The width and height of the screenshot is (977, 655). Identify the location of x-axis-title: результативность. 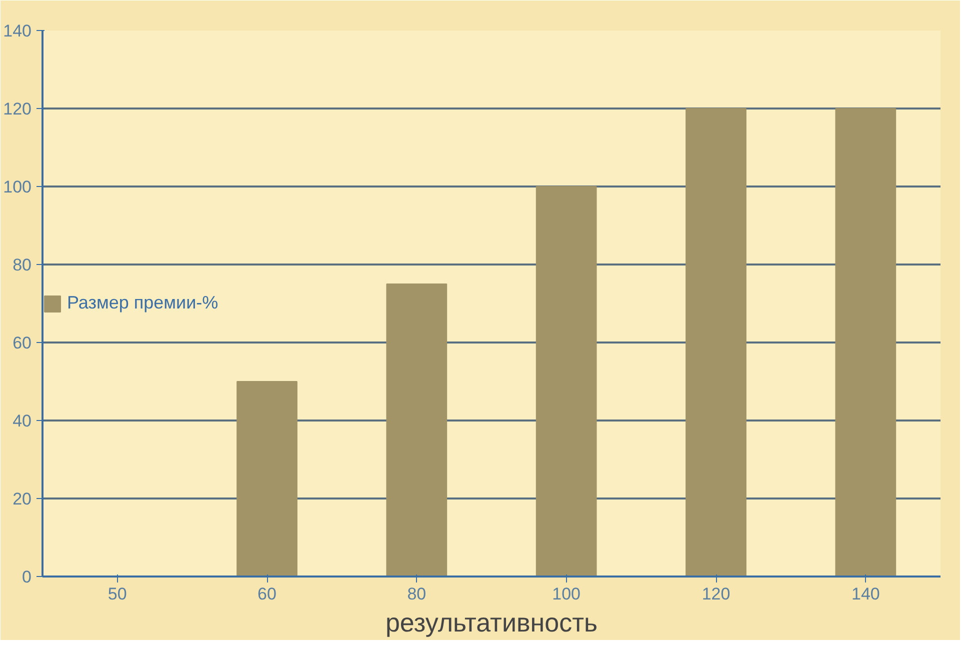
(491, 623).